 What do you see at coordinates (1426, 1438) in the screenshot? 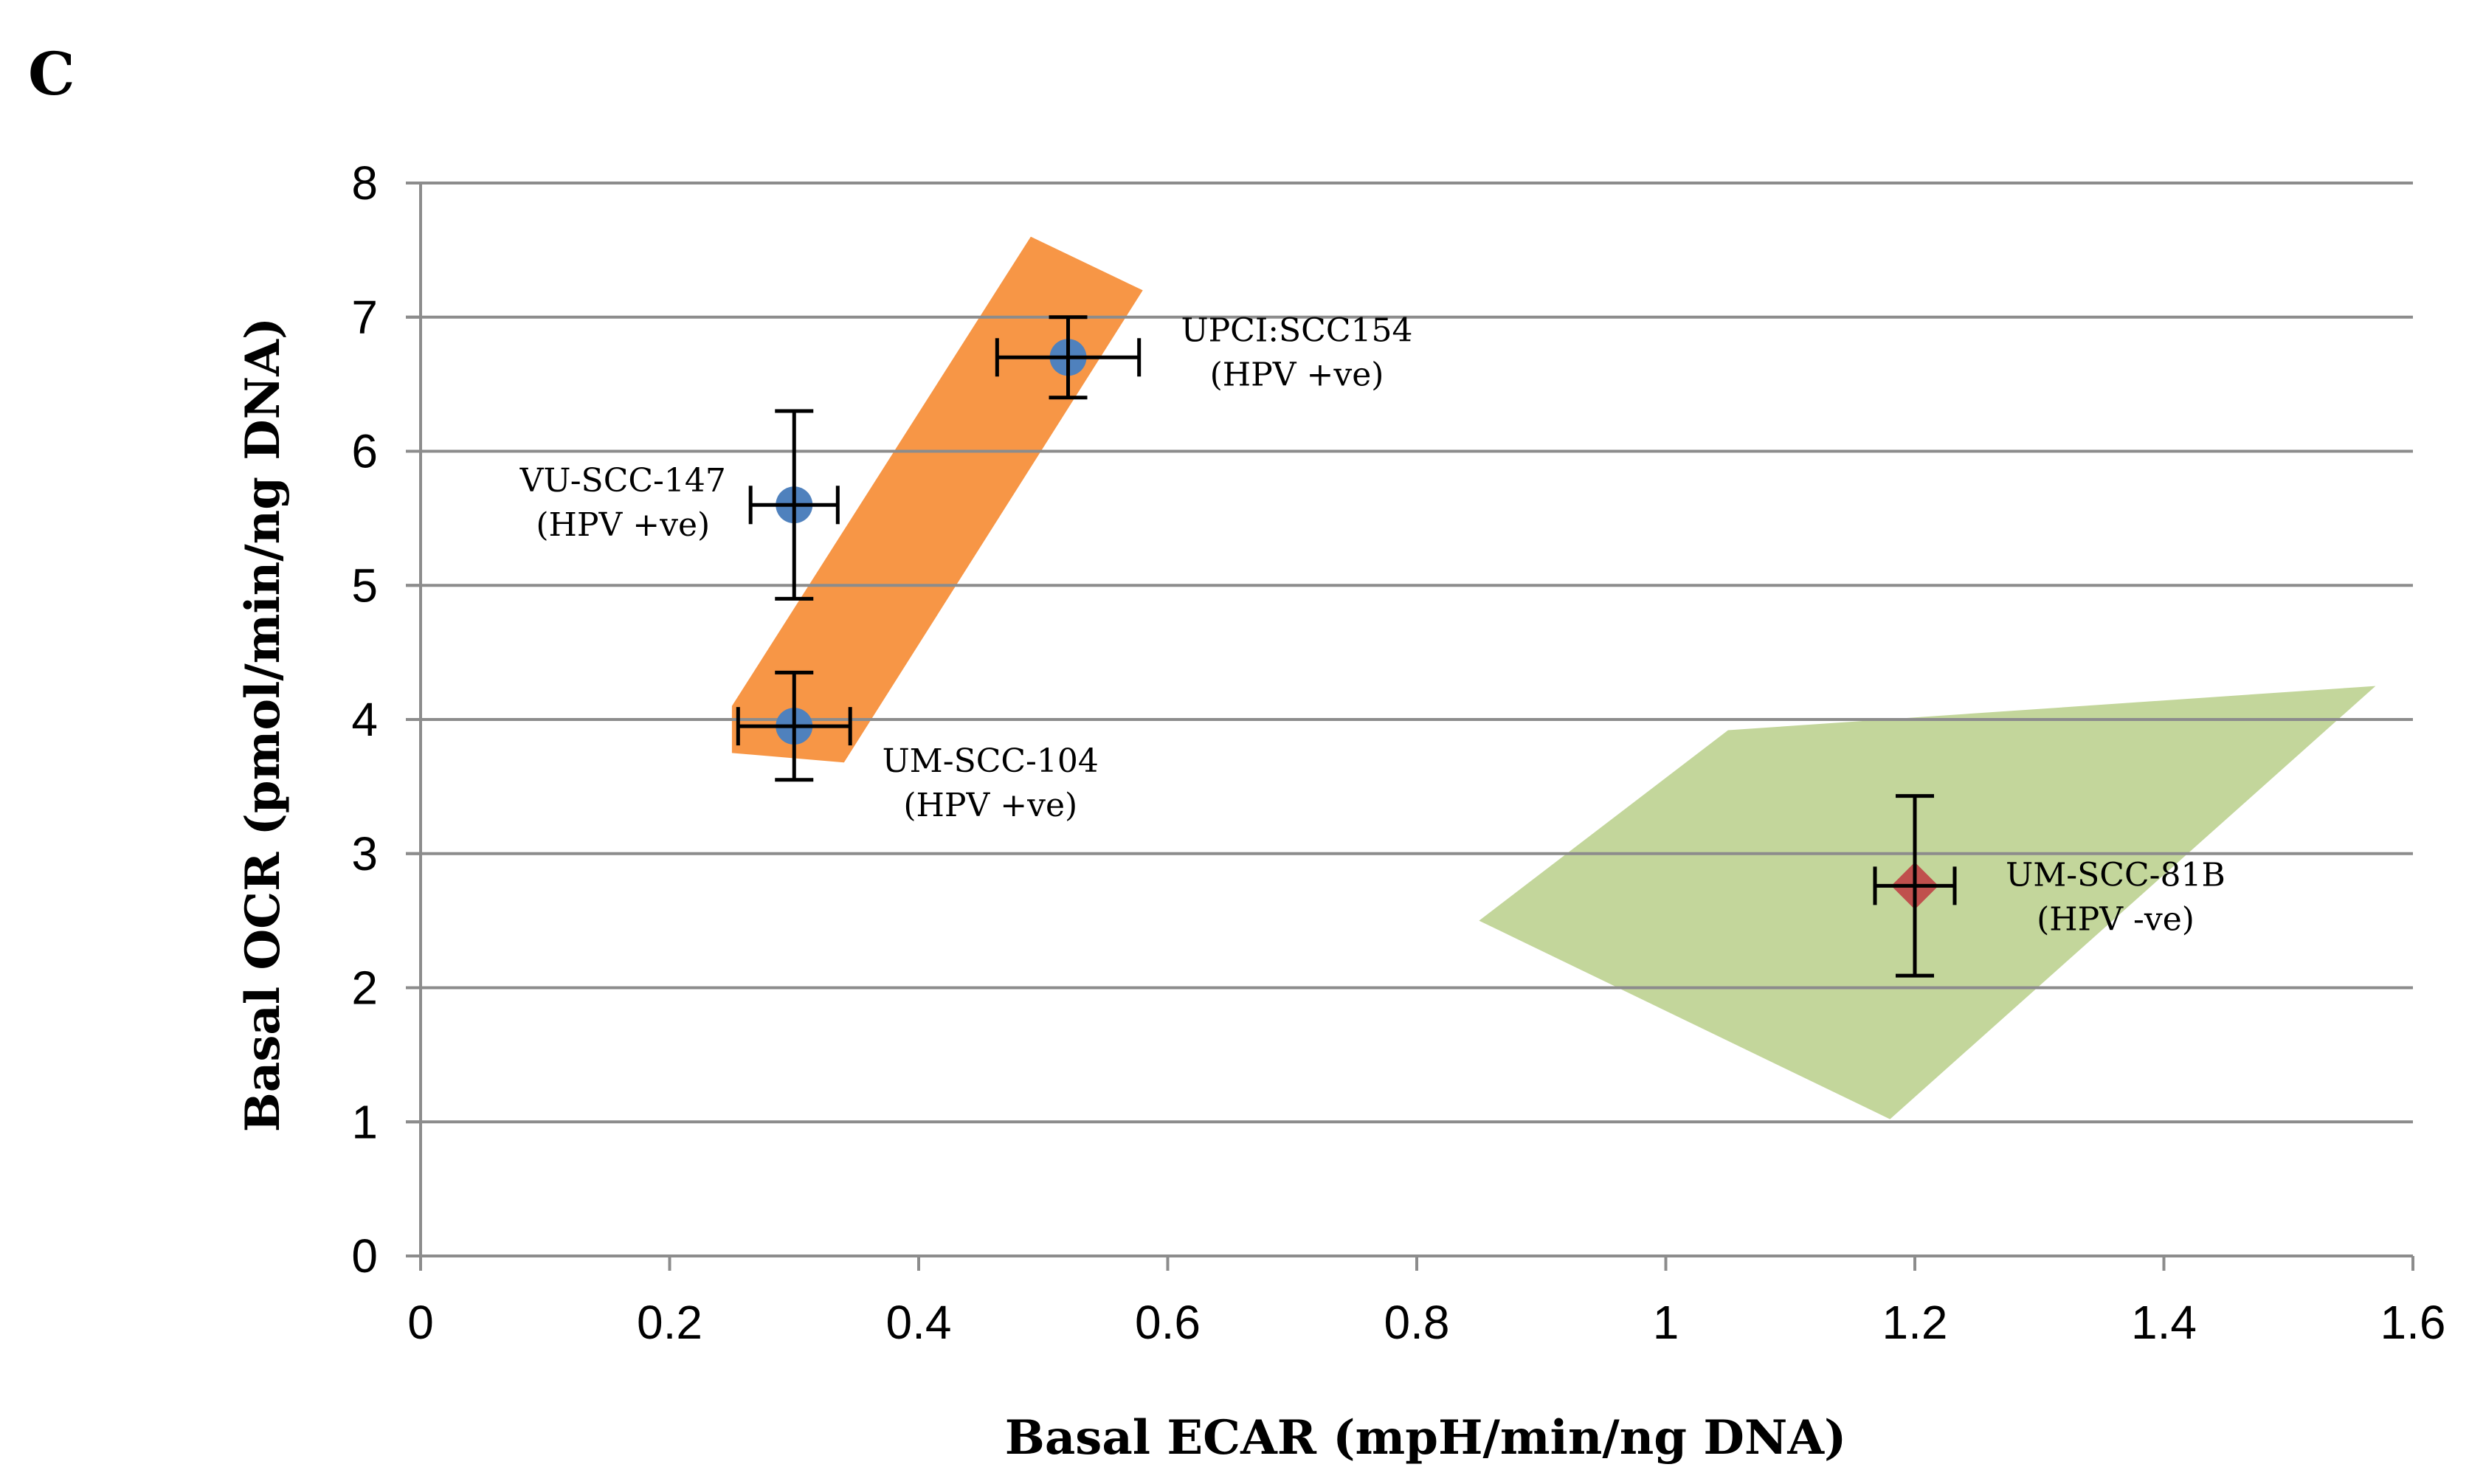
I see `x-axis-title: Basal ECAR (mpH/min/ng DNA)` at bounding box center [1426, 1438].